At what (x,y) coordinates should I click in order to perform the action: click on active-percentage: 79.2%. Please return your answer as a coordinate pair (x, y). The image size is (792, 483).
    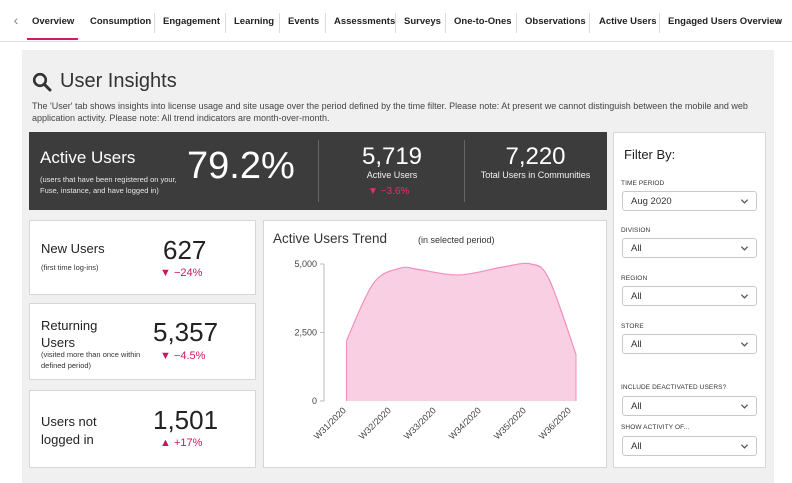
    Looking at the image, I should click on (241, 166).